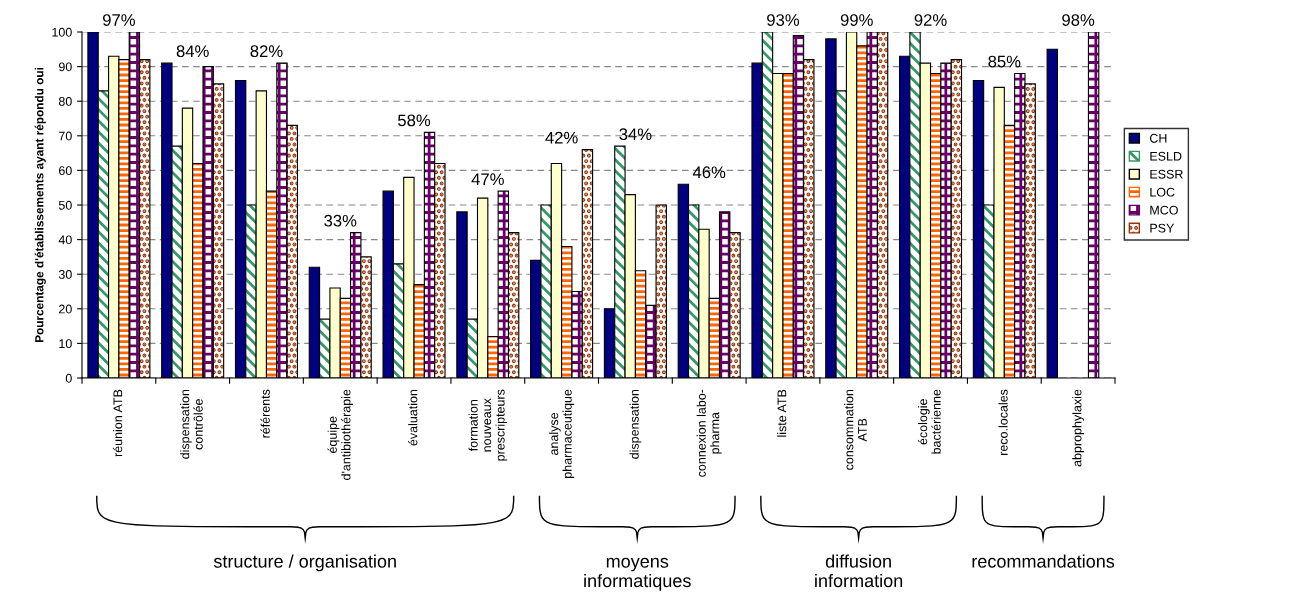 This screenshot has height=610, width=1310. I want to click on y-tick-label: 90, so click(65, 67).